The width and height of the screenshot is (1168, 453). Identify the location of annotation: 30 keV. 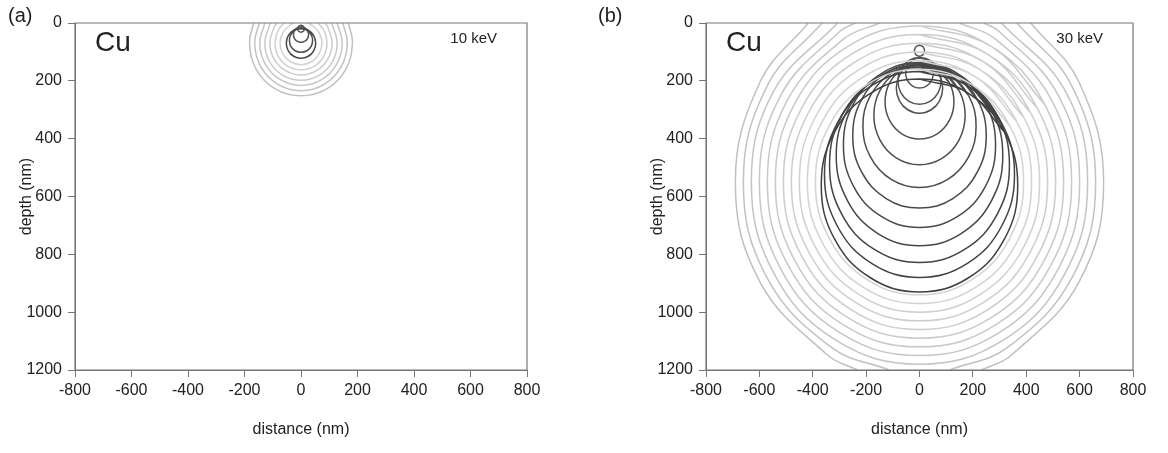
(1079, 37).